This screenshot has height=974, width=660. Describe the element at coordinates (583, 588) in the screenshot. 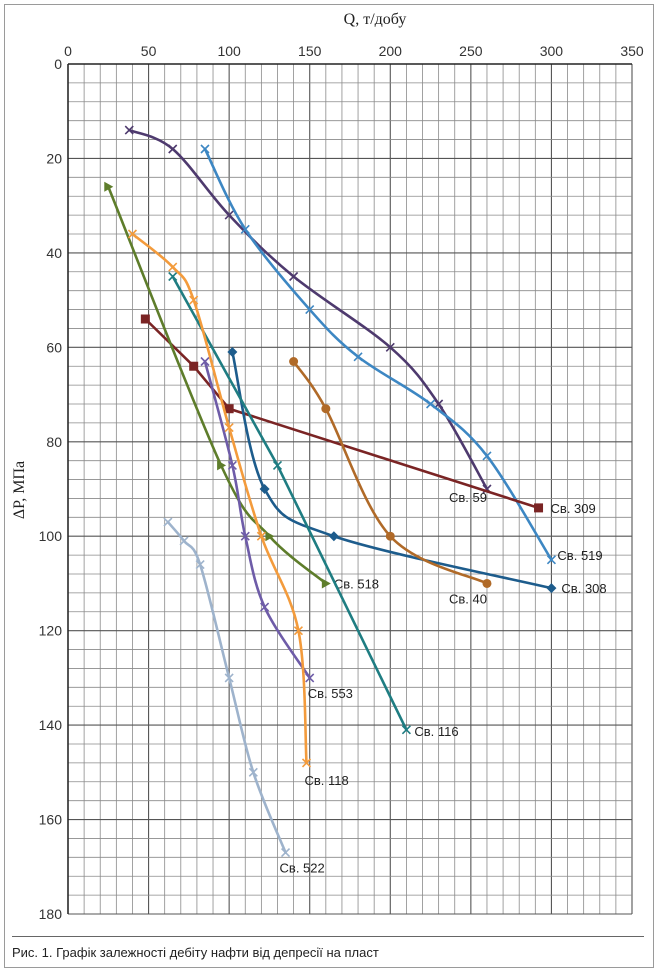

I see `series-label: Св. 308` at that location.